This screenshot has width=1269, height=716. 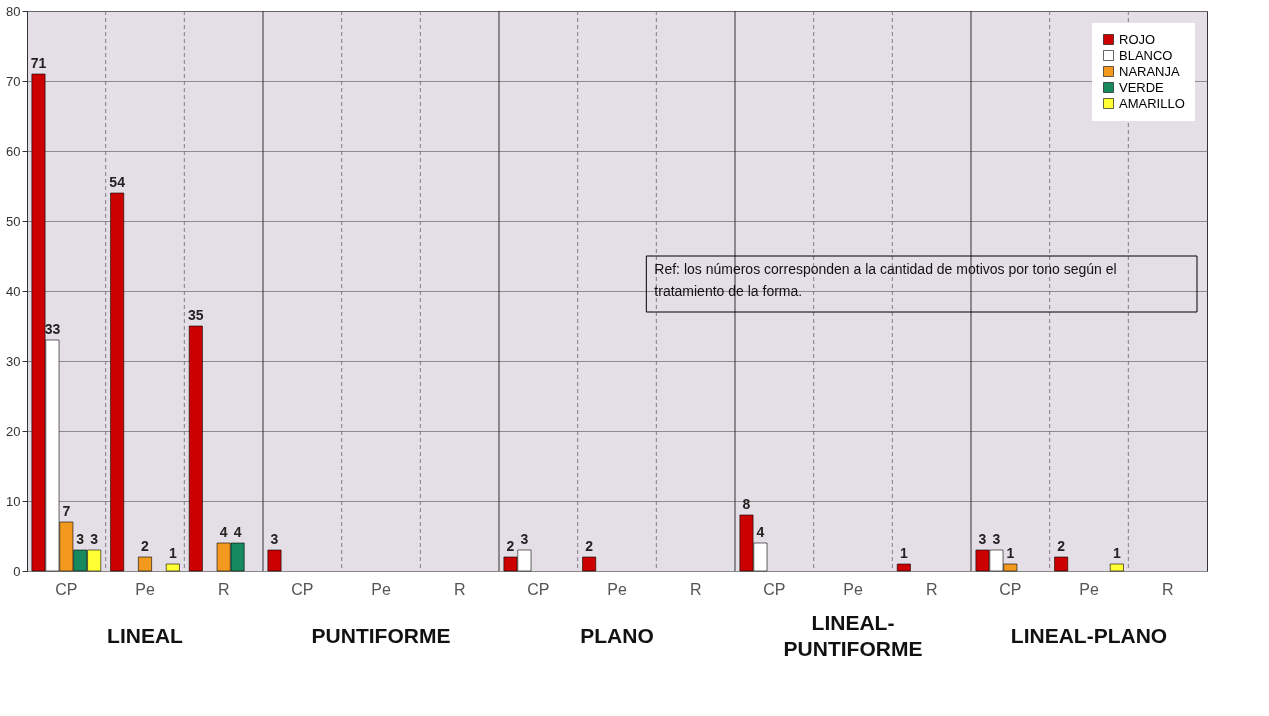 What do you see at coordinates (13, 11) in the screenshot?
I see `y-tick-label: 80` at bounding box center [13, 11].